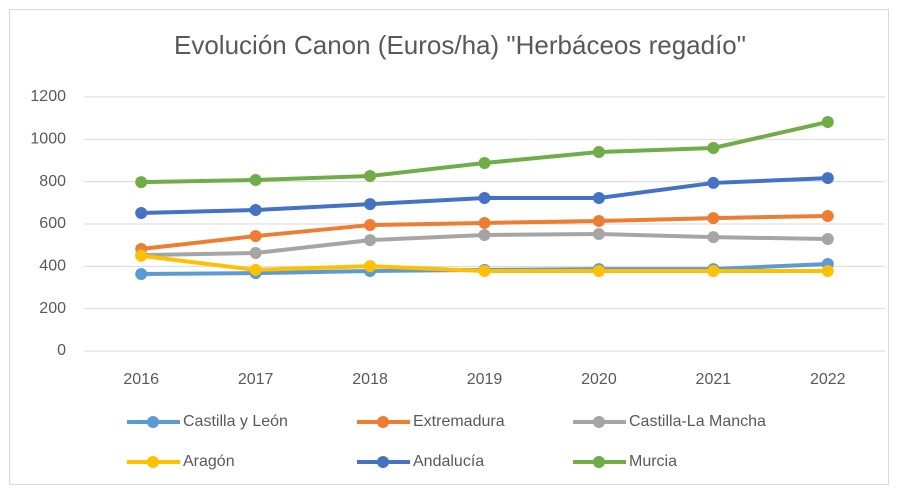 The width and height of the screenshot is (898, 490). I want to click on x-tick-label: 2021, so click(714, 379).